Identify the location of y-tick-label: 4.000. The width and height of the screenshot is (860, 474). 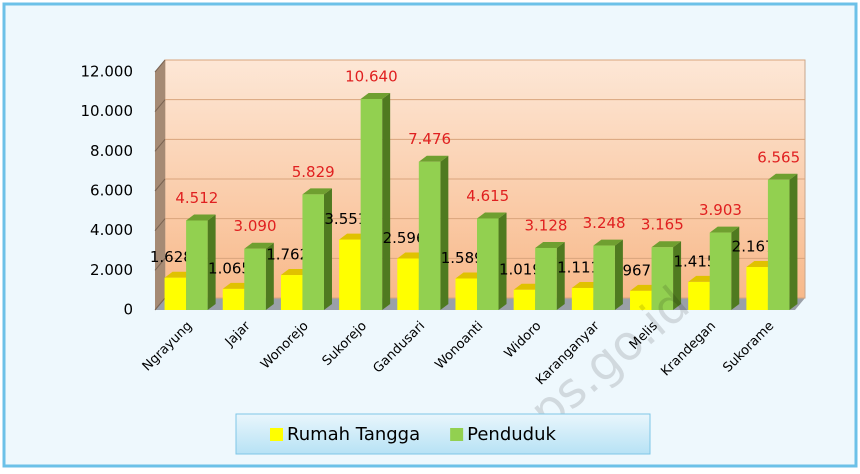
(111, 230).